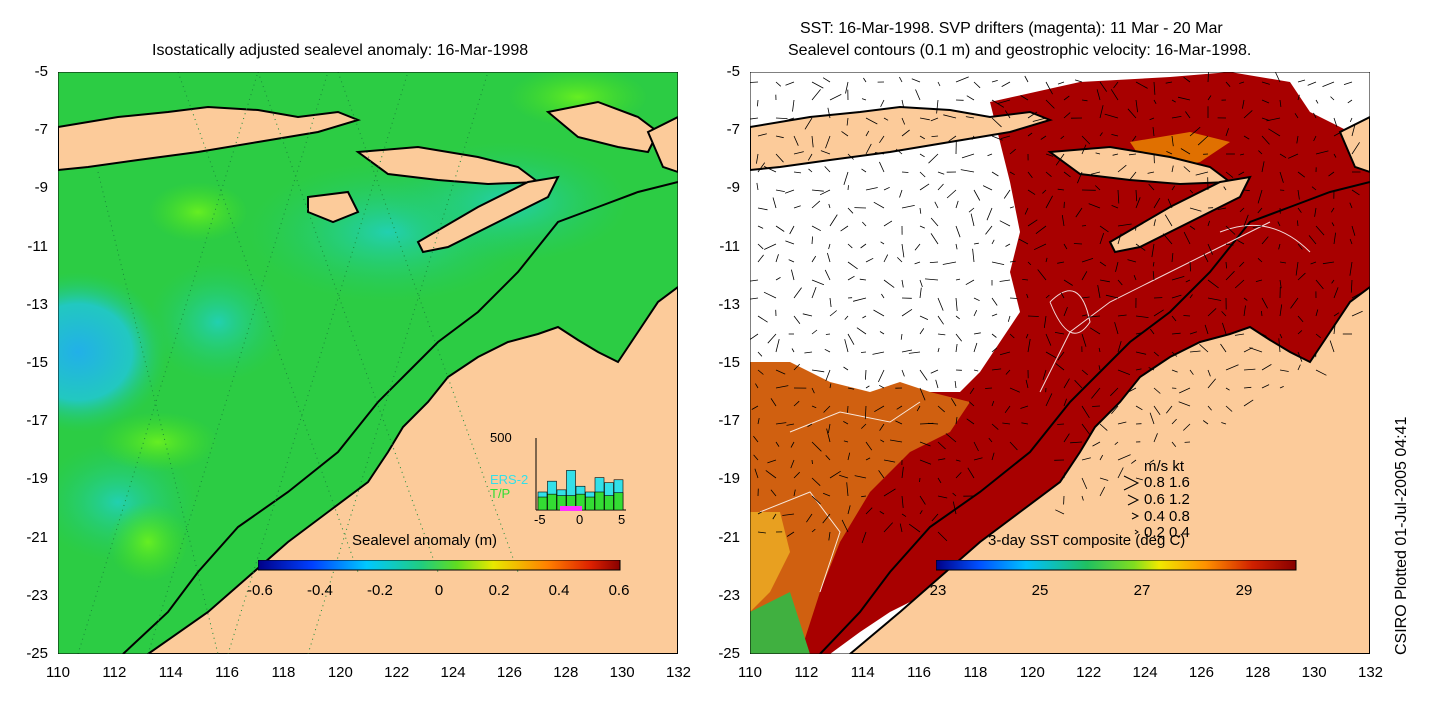 The height and width of the screenshot is (720, 1440). What do you see at coordinates (729, 479) in the screenshot?
I see `right-y-tick: -19` at bounding box center [729, 479].